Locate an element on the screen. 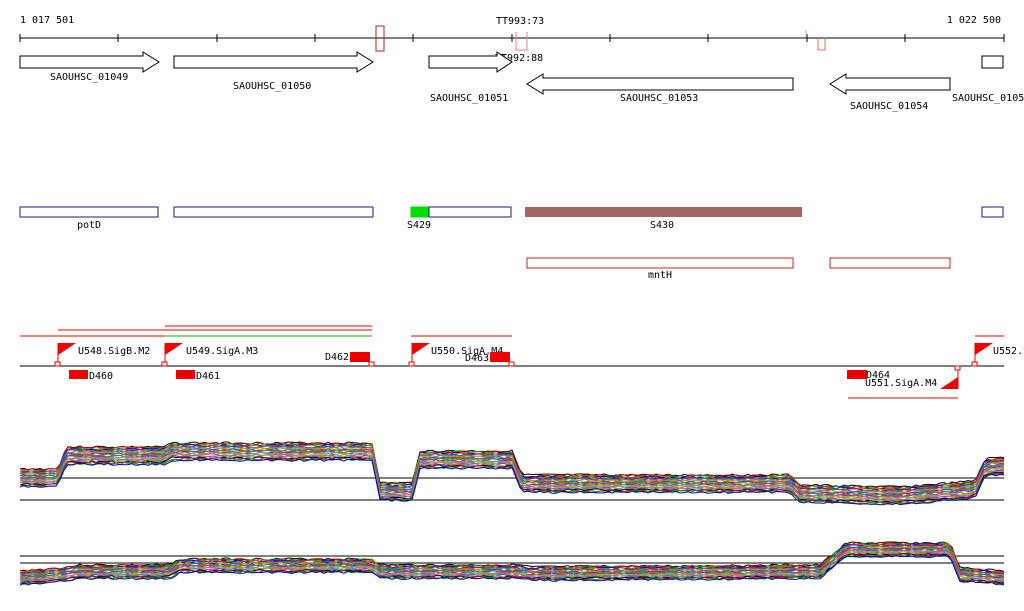 The width and height of the screenshot is (1024, 611). downshift-label: D463 is located at coordinates (477, 358).